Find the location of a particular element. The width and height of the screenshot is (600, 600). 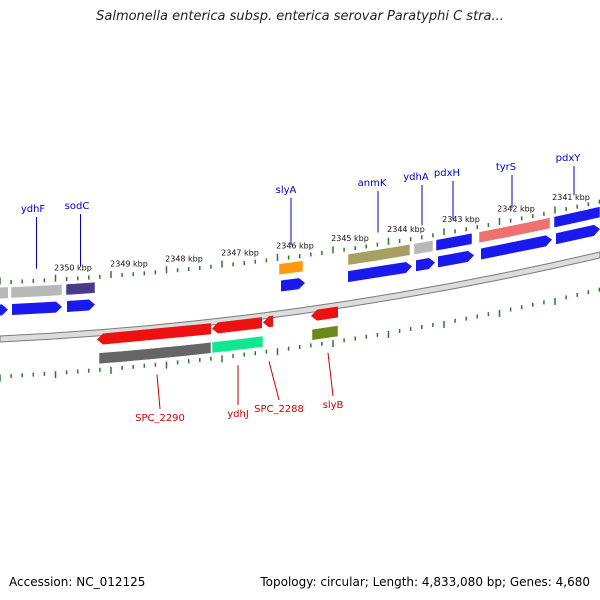

gene-bar-slyB is located at coordinates (325, 333).